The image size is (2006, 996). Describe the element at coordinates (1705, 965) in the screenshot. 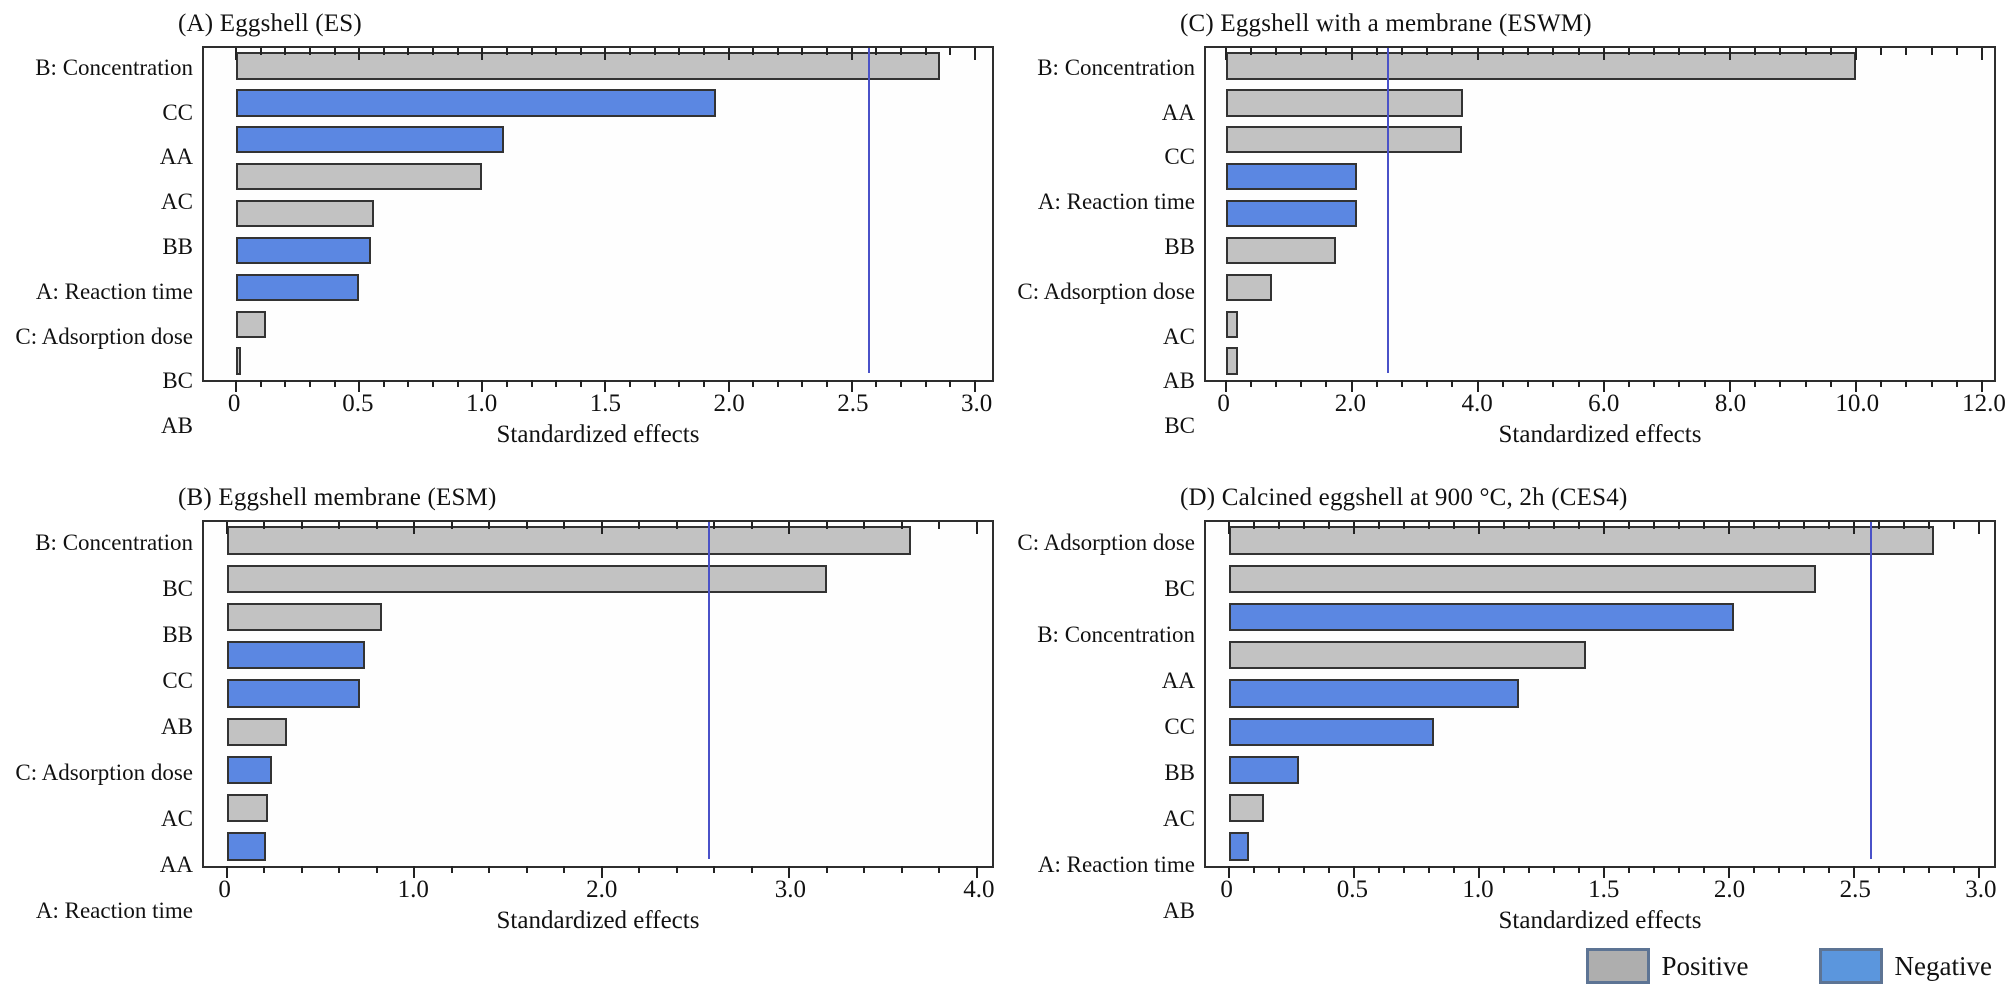

I see `legend-label-positive: Positive` at that location.